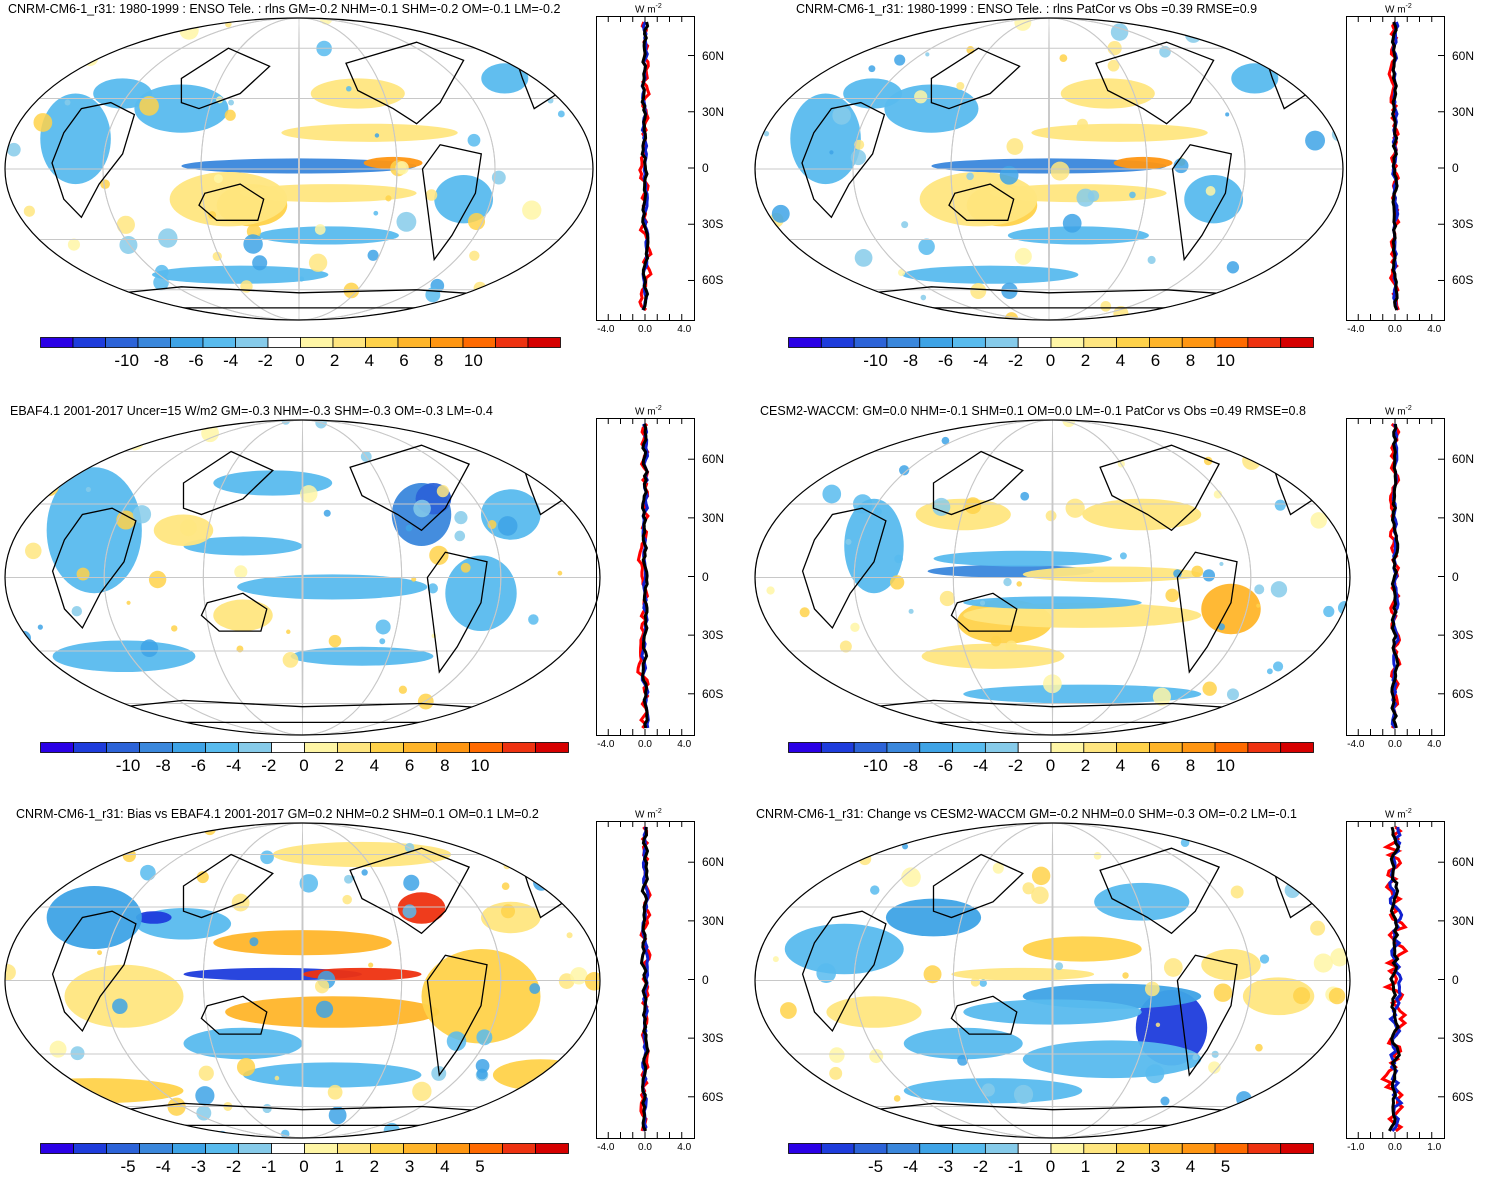 The width and height of the screenshot is (1489, 1177). Describe the element at coordinates (1463, 693) in the screenshot. I see `lat-tick-label: 60S` at that location.